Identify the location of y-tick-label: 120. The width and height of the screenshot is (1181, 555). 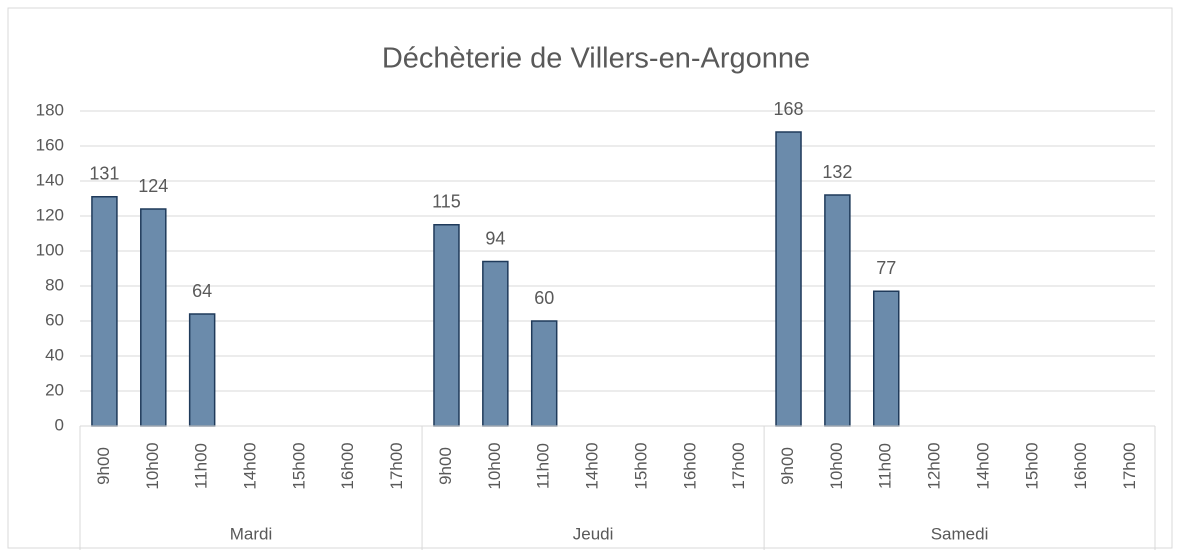
(50, 214).